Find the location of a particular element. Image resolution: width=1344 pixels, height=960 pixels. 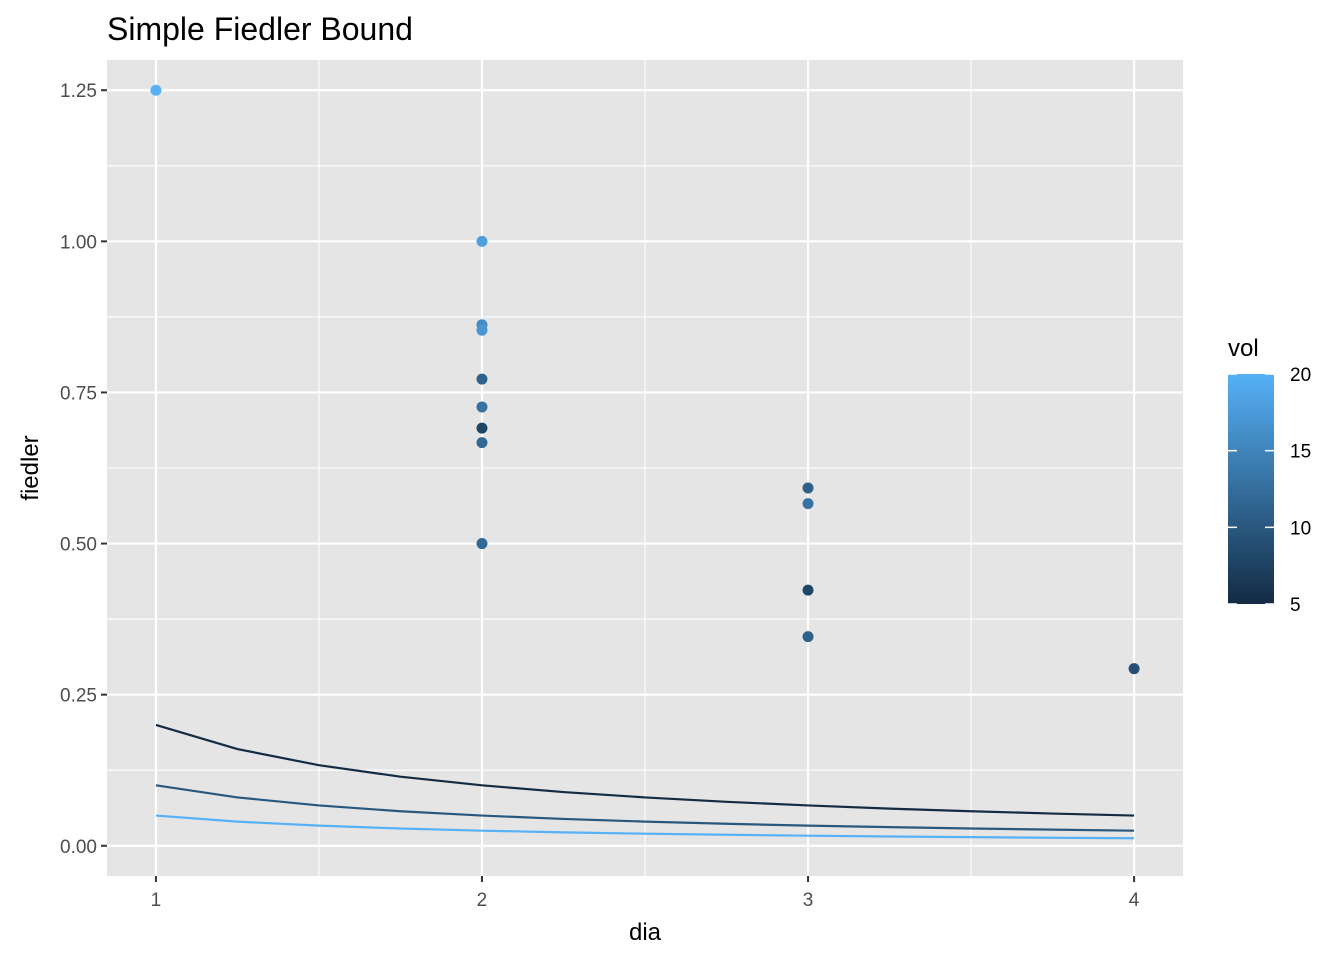

legend-colorbar is located at coordinates (1251, 489).